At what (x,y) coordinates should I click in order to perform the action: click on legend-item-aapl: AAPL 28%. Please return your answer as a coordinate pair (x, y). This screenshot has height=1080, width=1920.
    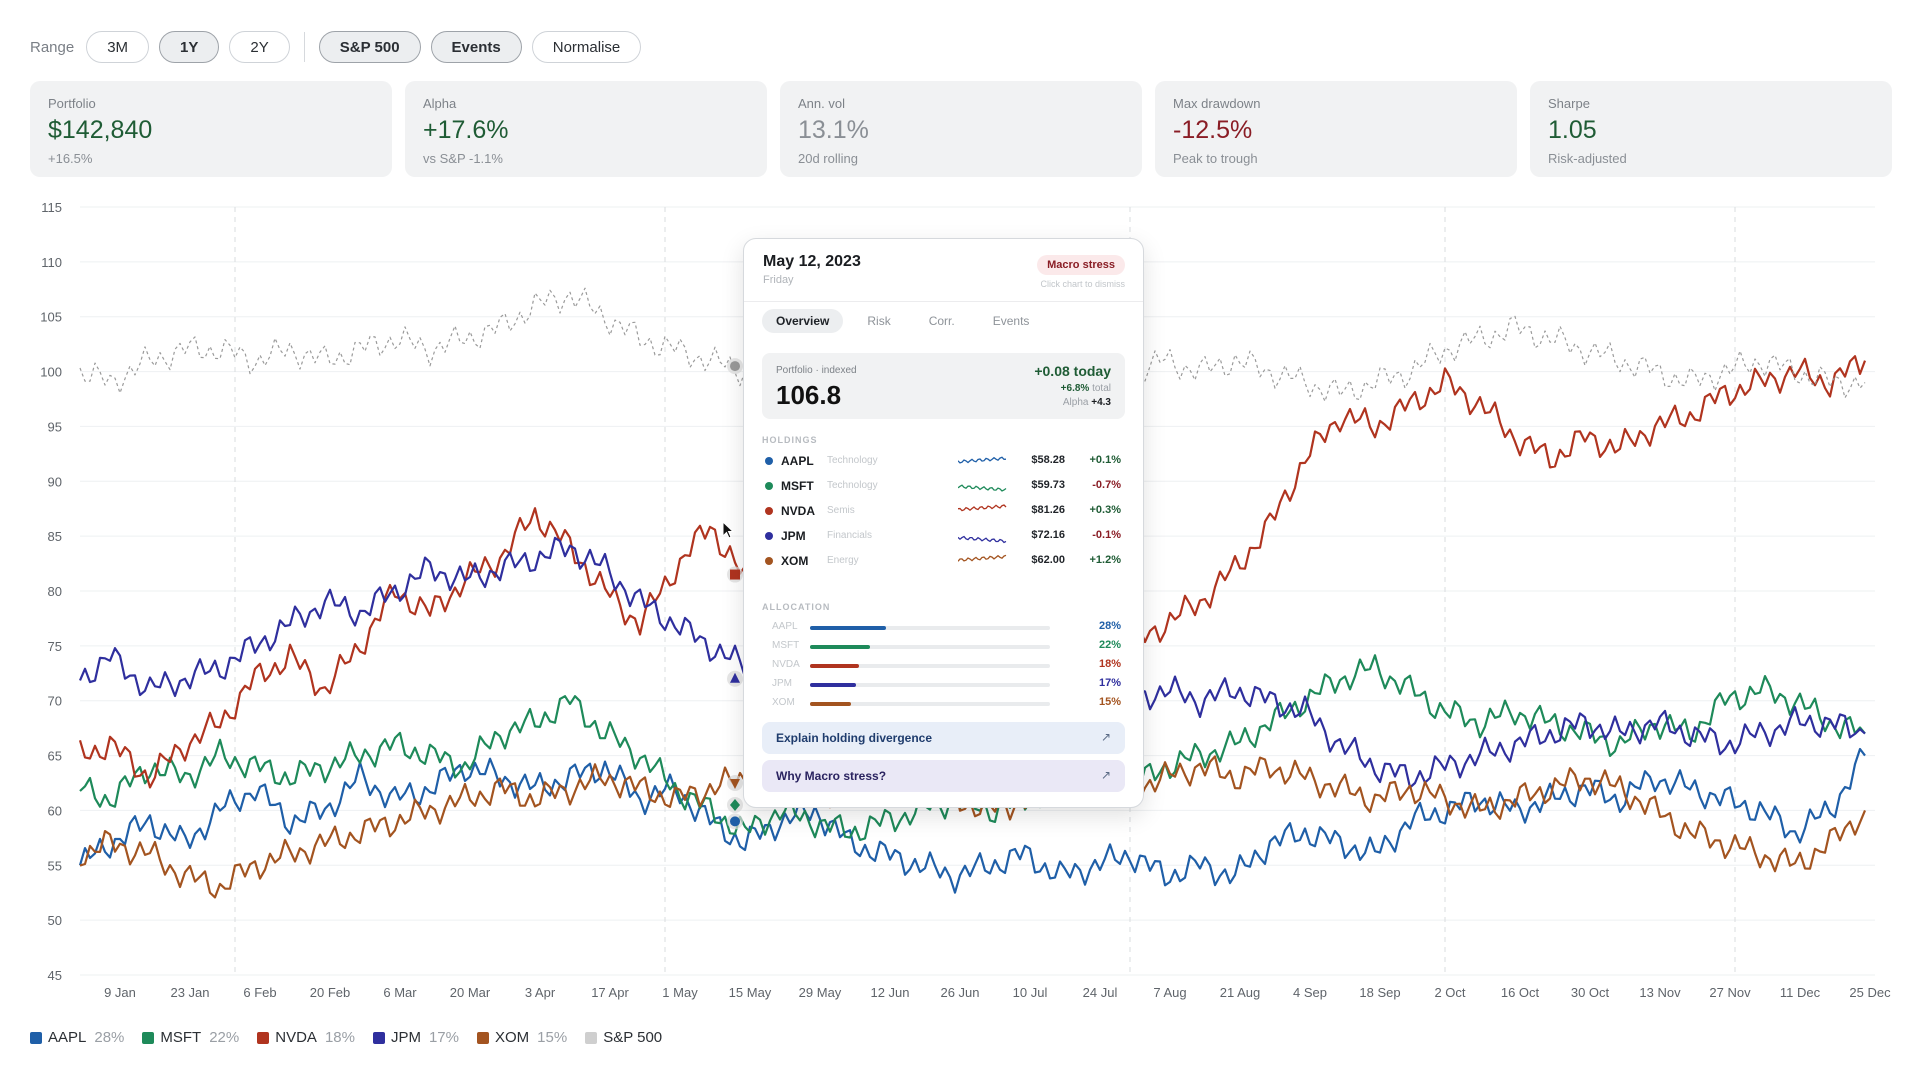
    Looking at the image, I should click on (77, 1037).